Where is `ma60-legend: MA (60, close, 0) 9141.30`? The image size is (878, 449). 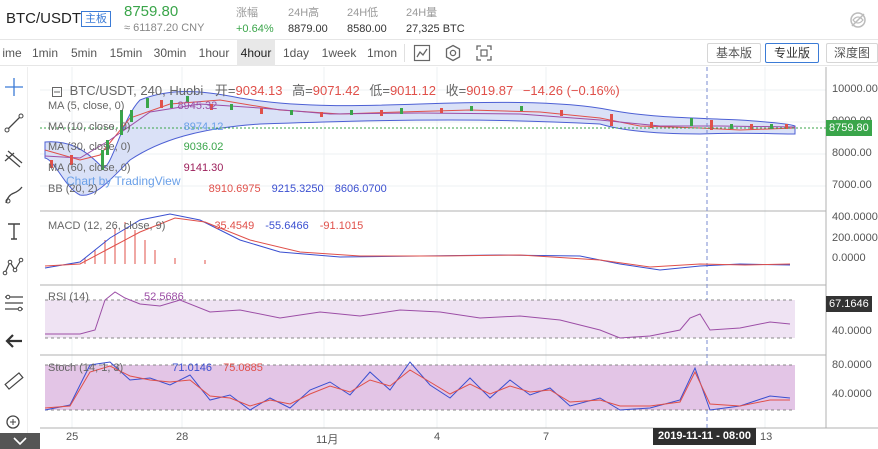
ma60-legend: MA (60, close, 0) 9141.30 is located at coordinates (135, 168).